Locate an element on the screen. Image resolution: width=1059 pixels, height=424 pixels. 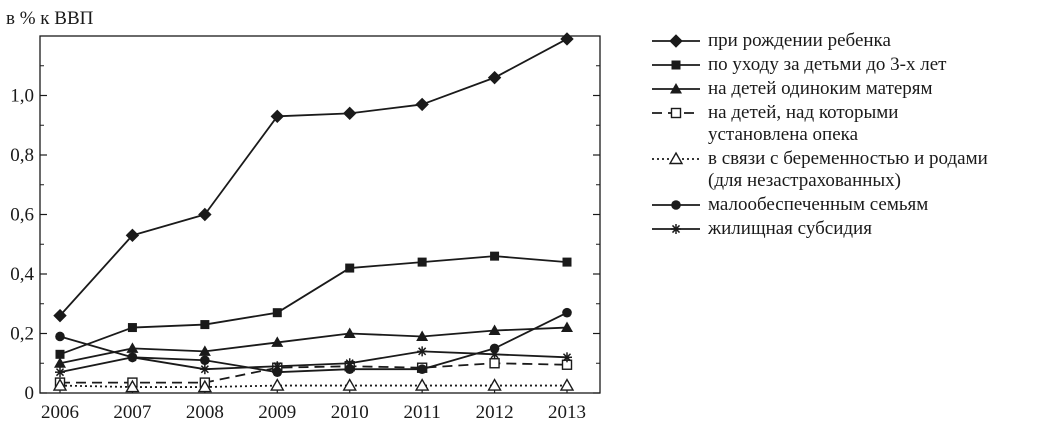
legend-item: малообеспеченным семьям is located at coordinates (852, 205).